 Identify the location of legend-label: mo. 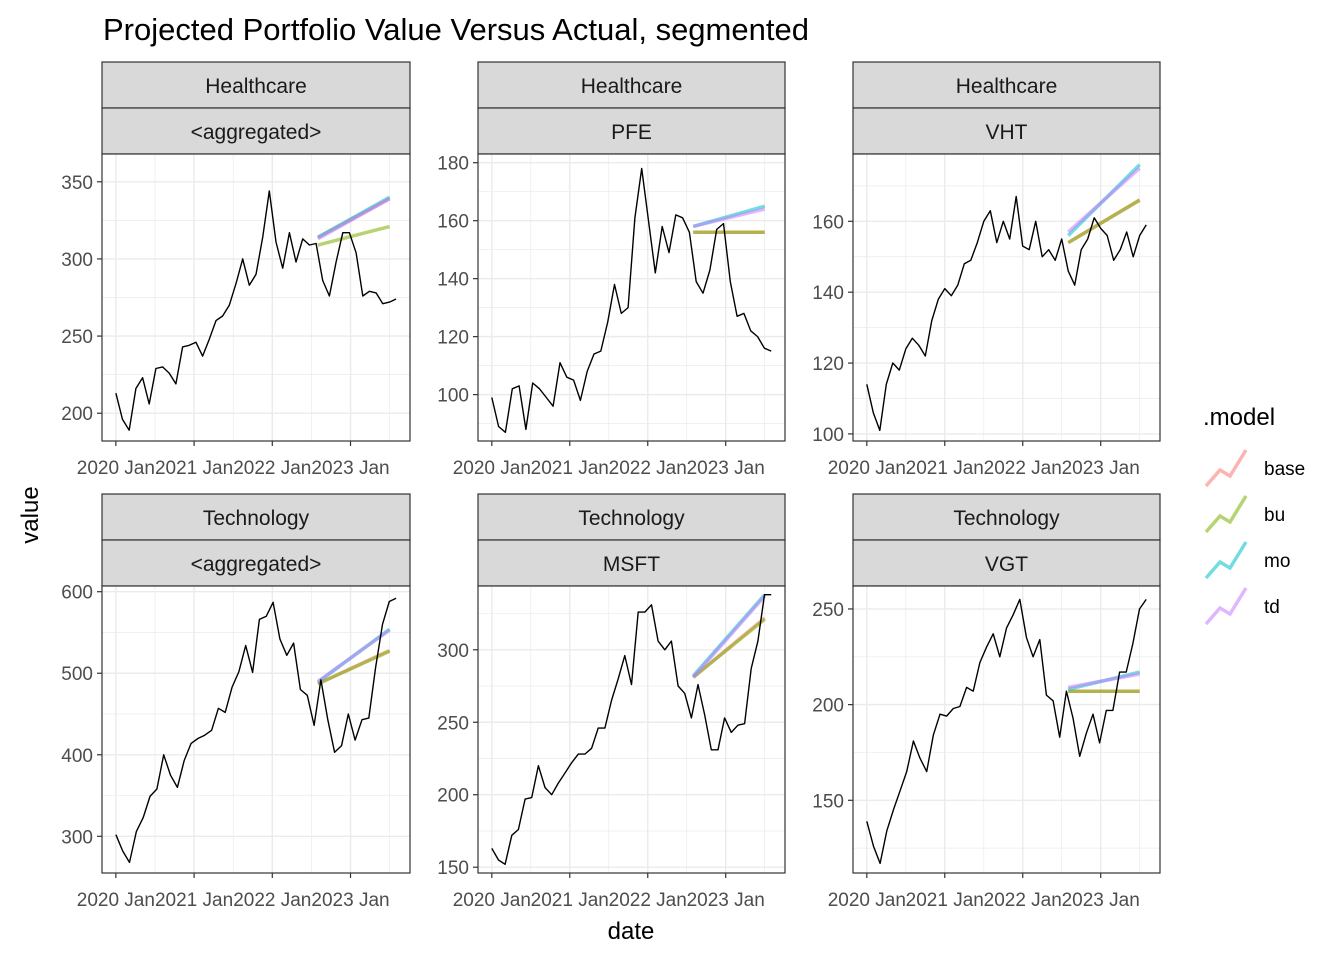
(1277, 561).